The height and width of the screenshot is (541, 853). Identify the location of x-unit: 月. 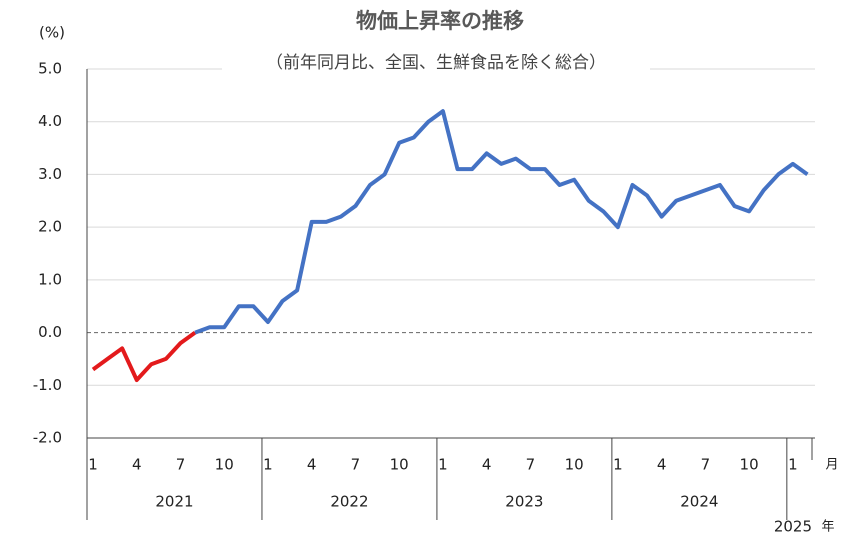
(831, 465).